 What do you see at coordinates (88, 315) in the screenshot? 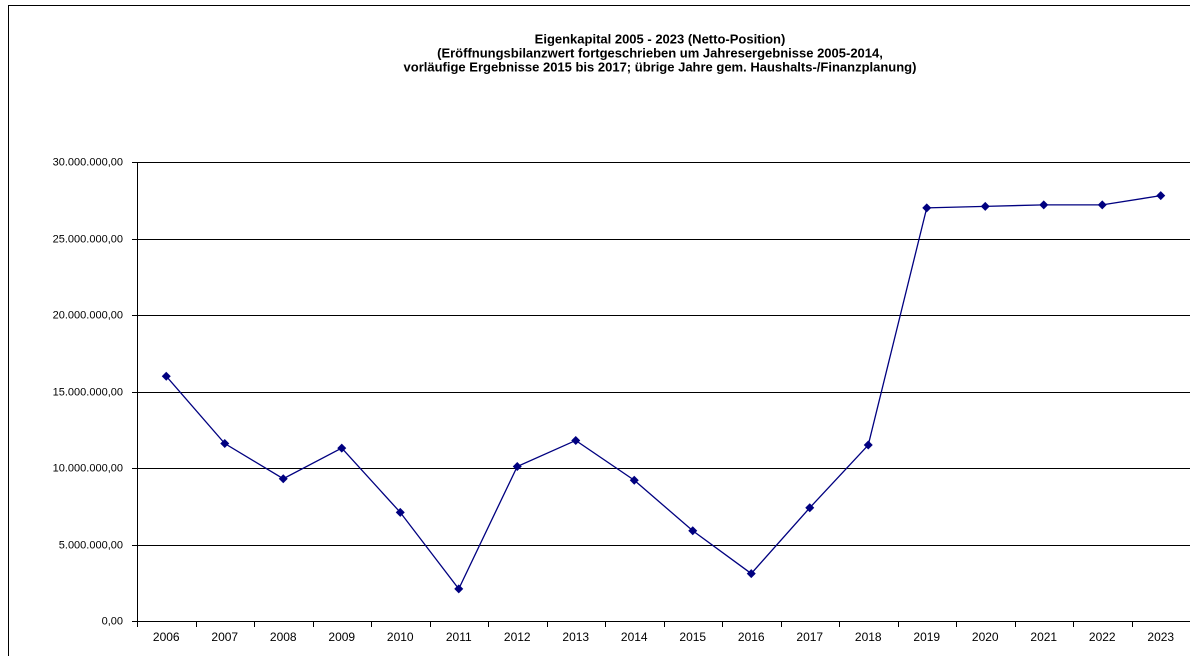
I see `y-tick-label: 20.000.000,00` at bounding box center [88, 315].